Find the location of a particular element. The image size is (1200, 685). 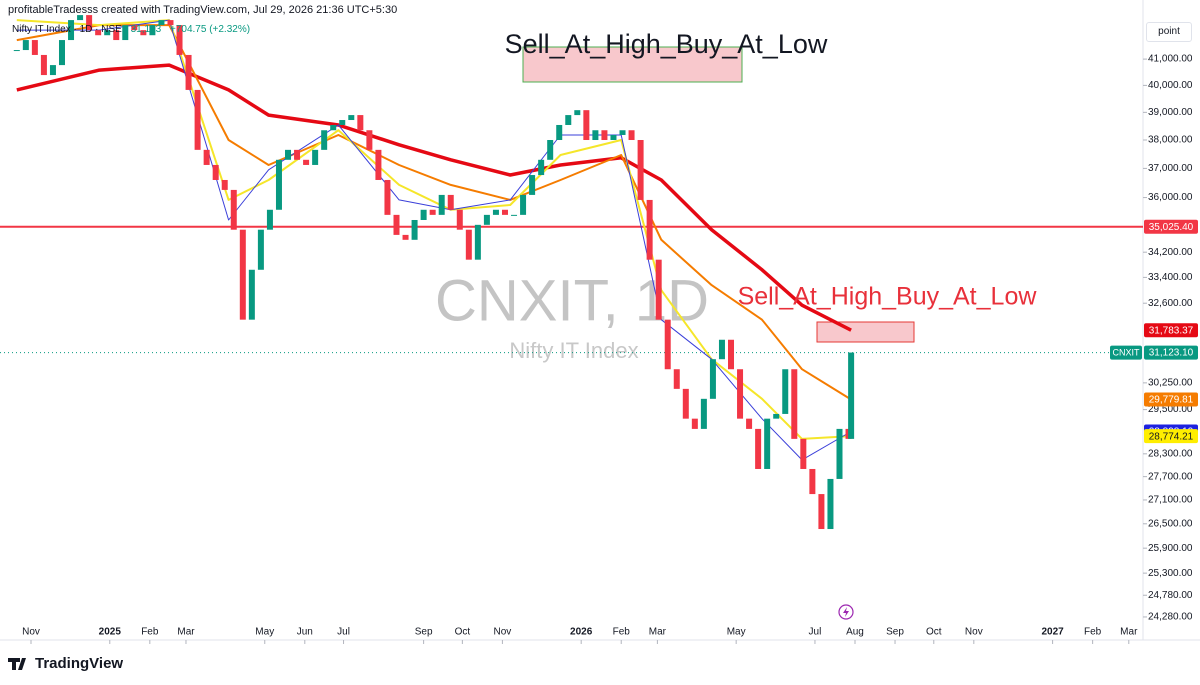

x-tick-label: 2026 is located at coordinates (581, 632).